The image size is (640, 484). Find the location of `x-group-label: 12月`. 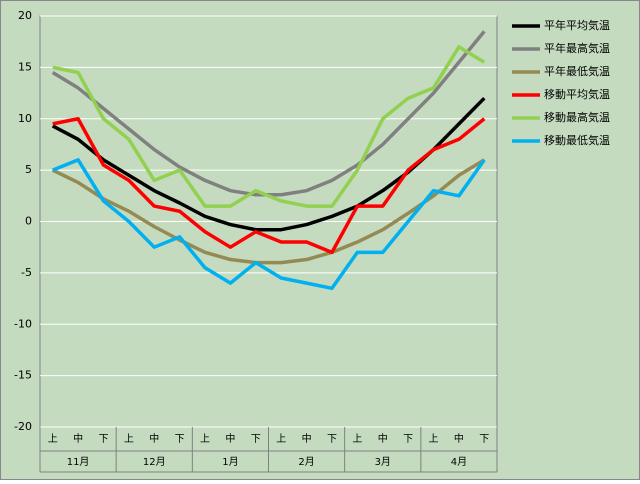

x-group-label: 12月 is located at coordinates (154, 462).